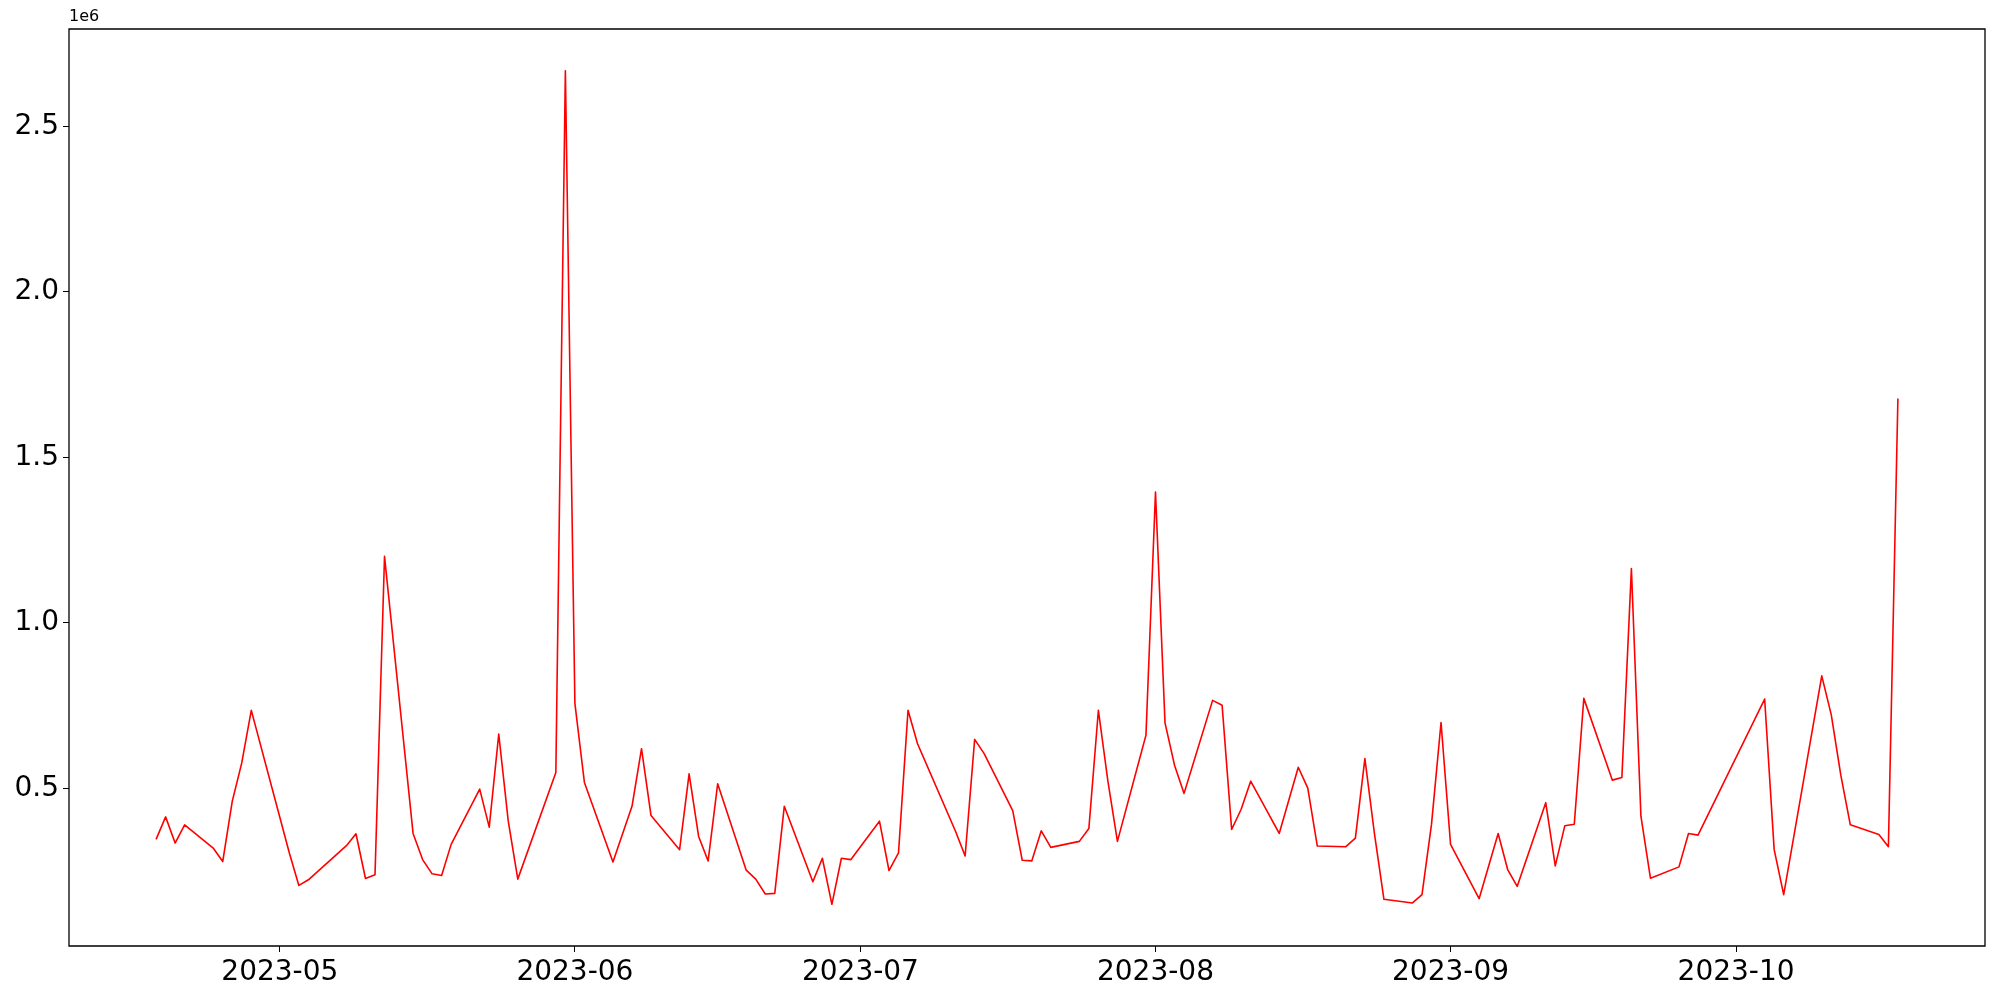 The height and width of the screenshot is (1000, 2000). What do you see at coordinates (1155, 971) in the screenshot?
I see `x-tick-label: 2023-08` at bounding box center [1155, 971].